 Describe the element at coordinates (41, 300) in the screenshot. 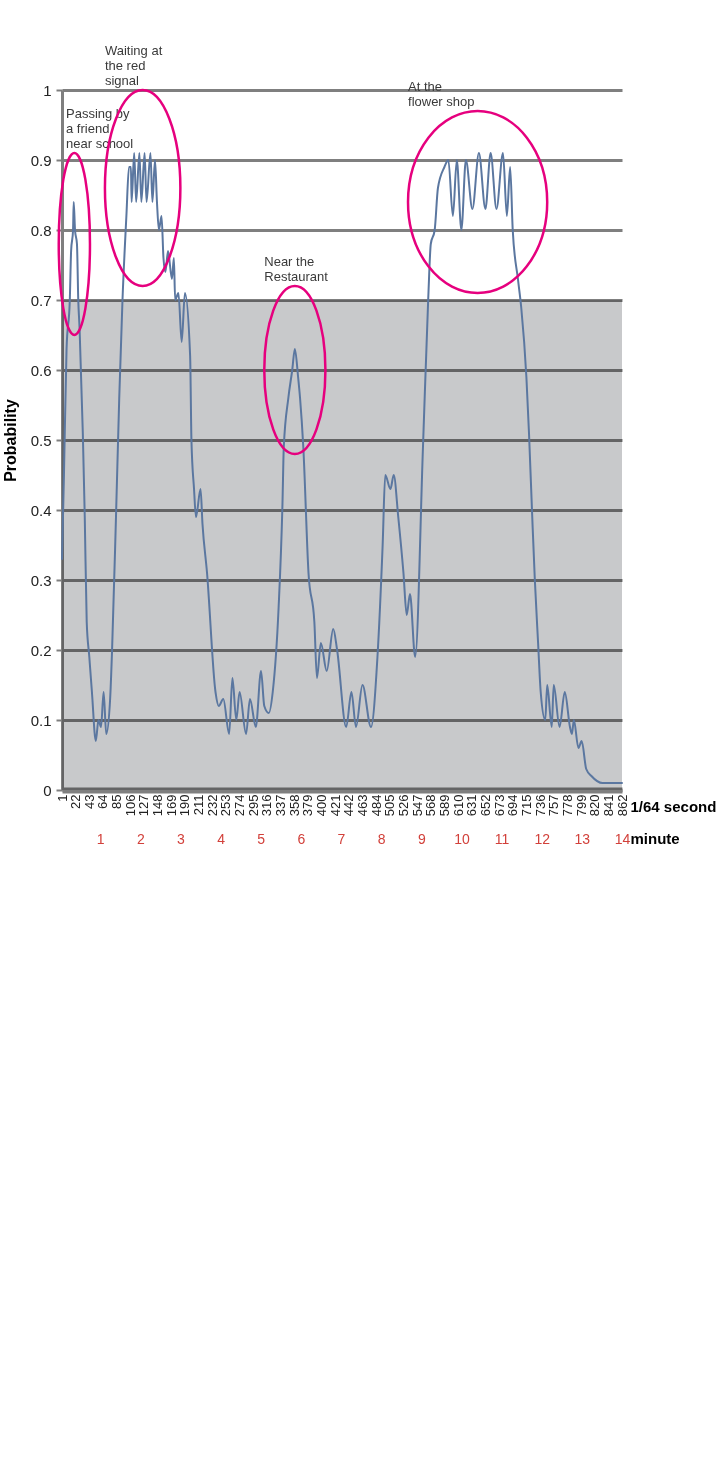

I see `y-tick-label: 0.7` at that location.